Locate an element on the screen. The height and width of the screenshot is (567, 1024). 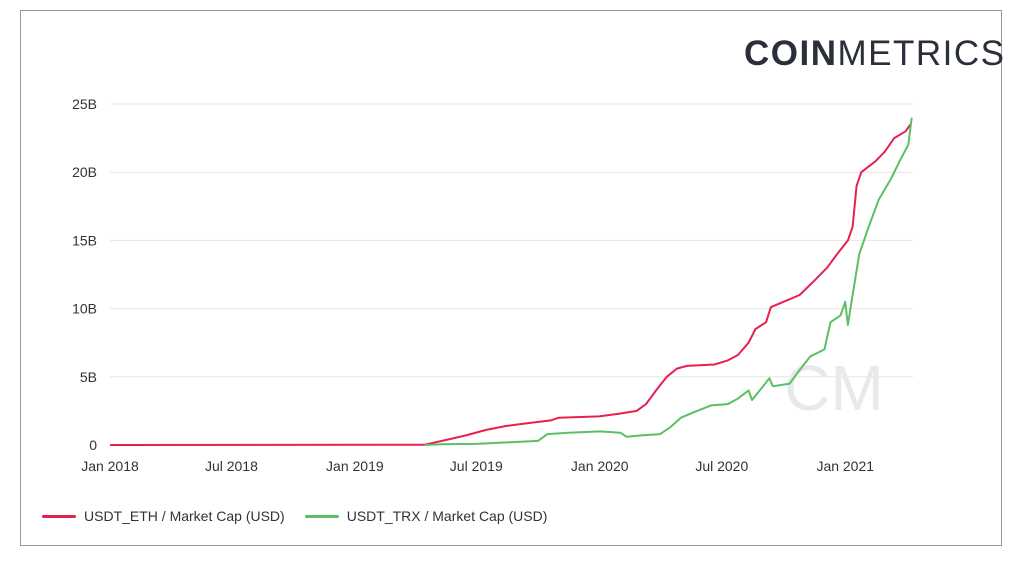
y-tick-label: 20B is located at coordinates (84, 172).